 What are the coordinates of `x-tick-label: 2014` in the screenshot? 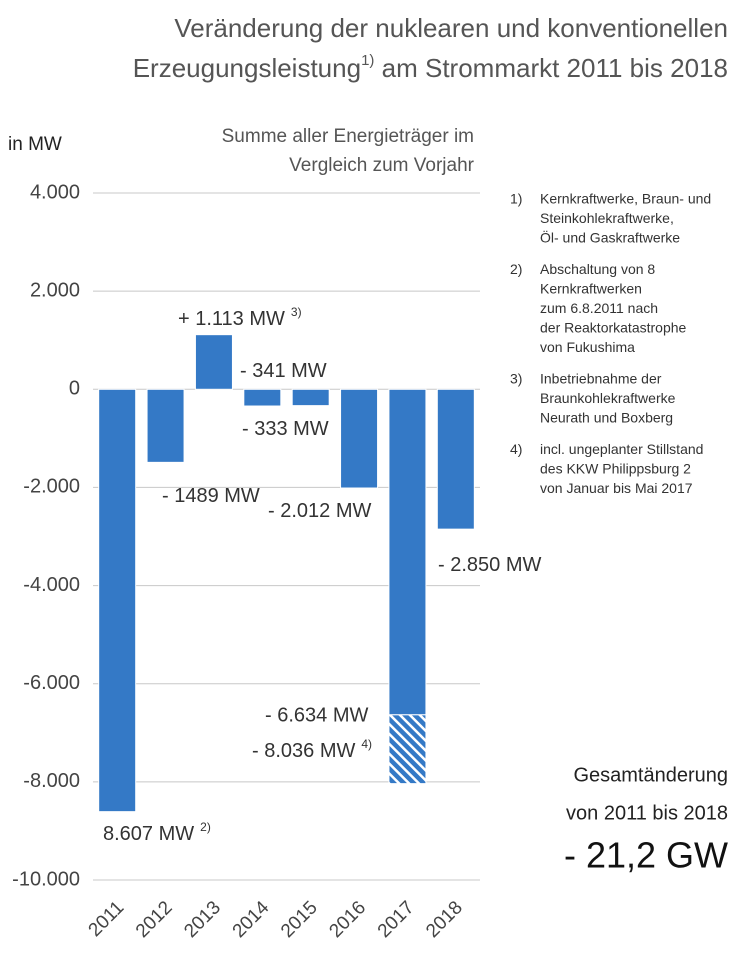 It's located at (251, 919).